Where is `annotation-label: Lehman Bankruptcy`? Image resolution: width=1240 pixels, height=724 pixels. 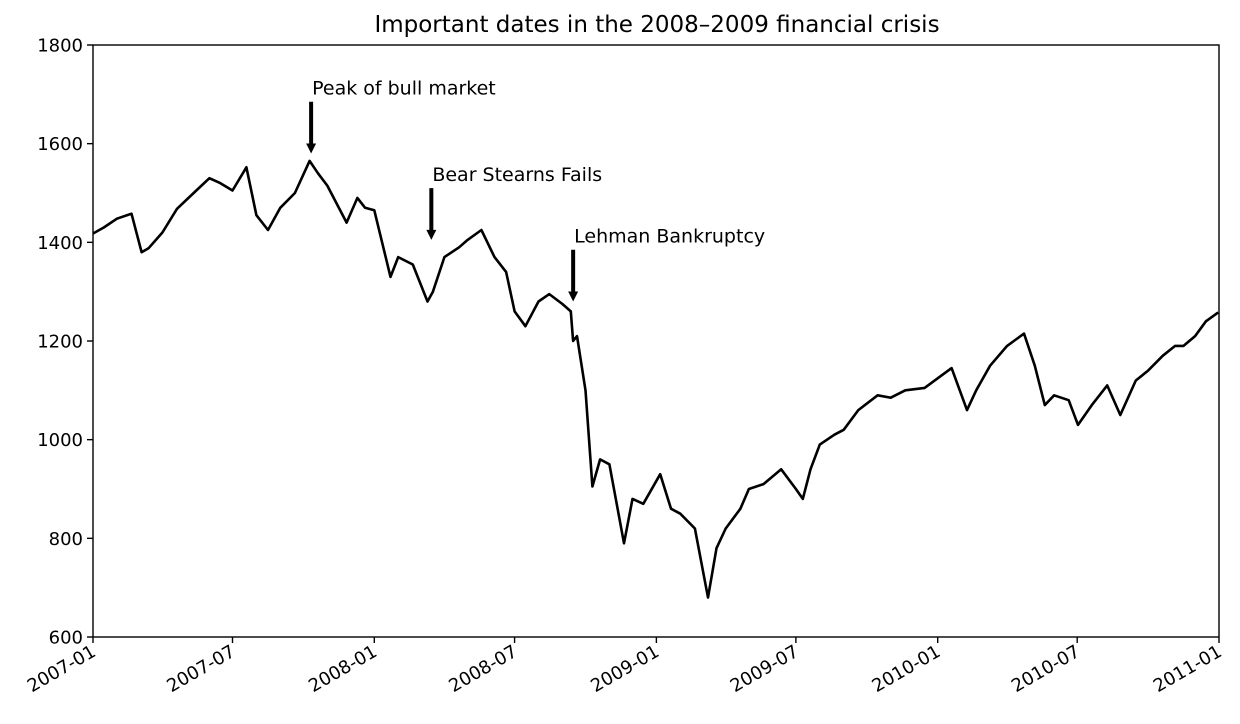
annotation-label: Lehman Bankruptcy is located at coordinates (669, 237).